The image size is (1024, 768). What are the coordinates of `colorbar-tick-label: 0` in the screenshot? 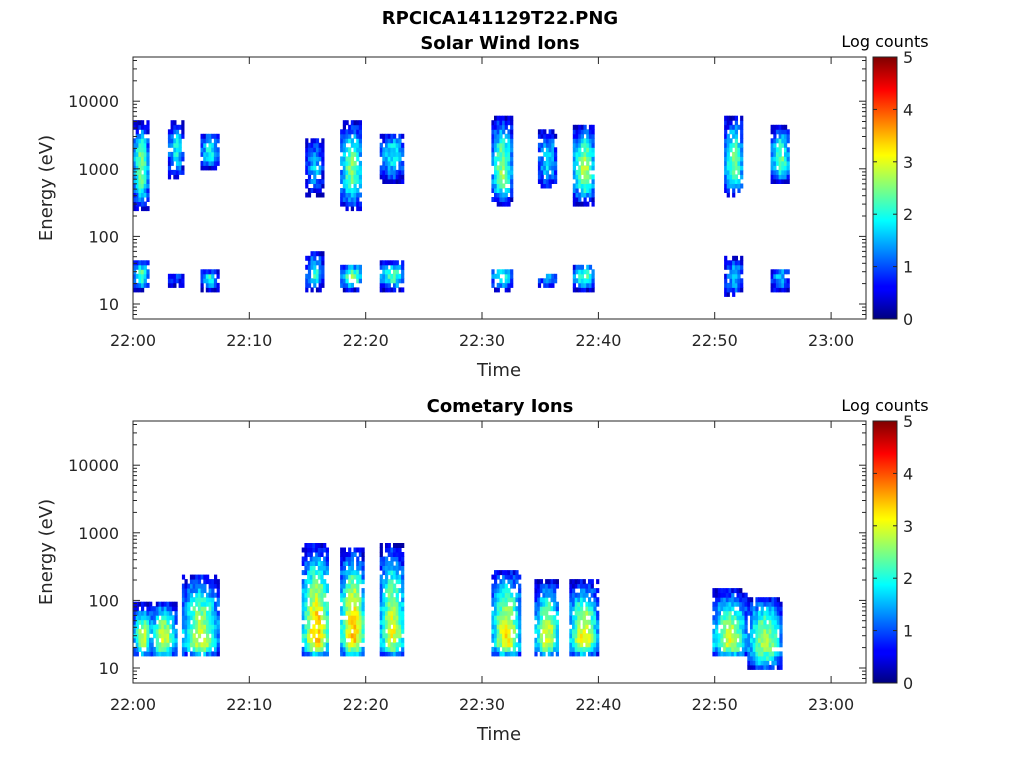 It's located at (908, 319).